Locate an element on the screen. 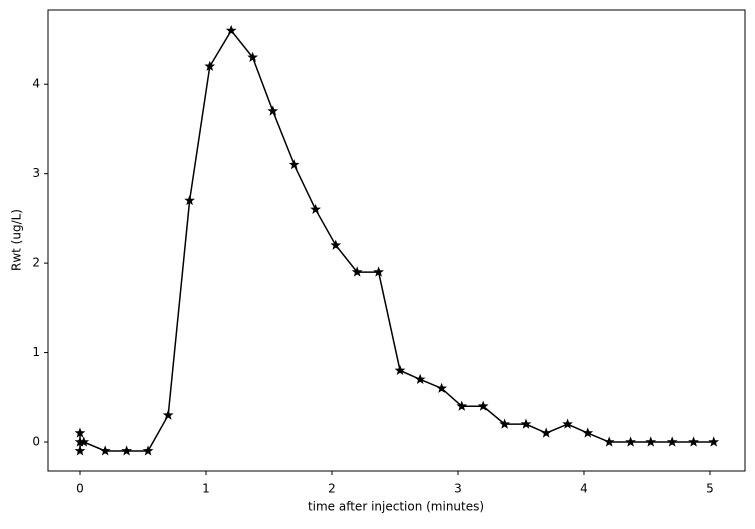  y-axis-label: Rwt (ug/L) is located at coordinates (17, 240).